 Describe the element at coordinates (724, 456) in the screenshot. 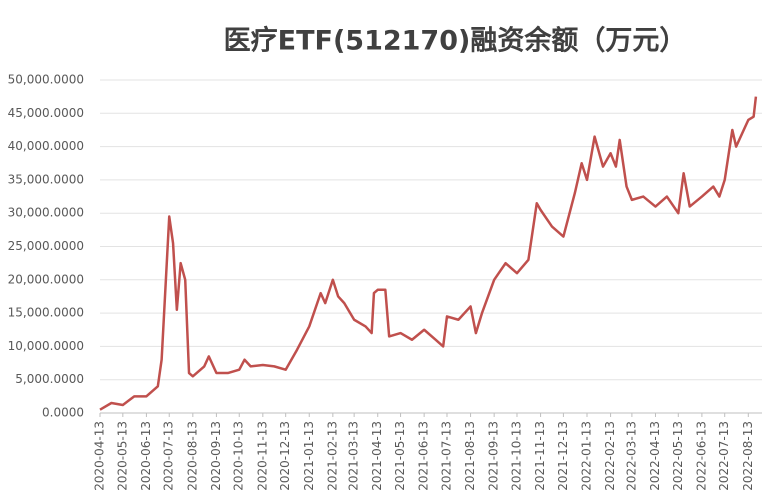

I see `x-tick-label: 2022-07-13` at that location.